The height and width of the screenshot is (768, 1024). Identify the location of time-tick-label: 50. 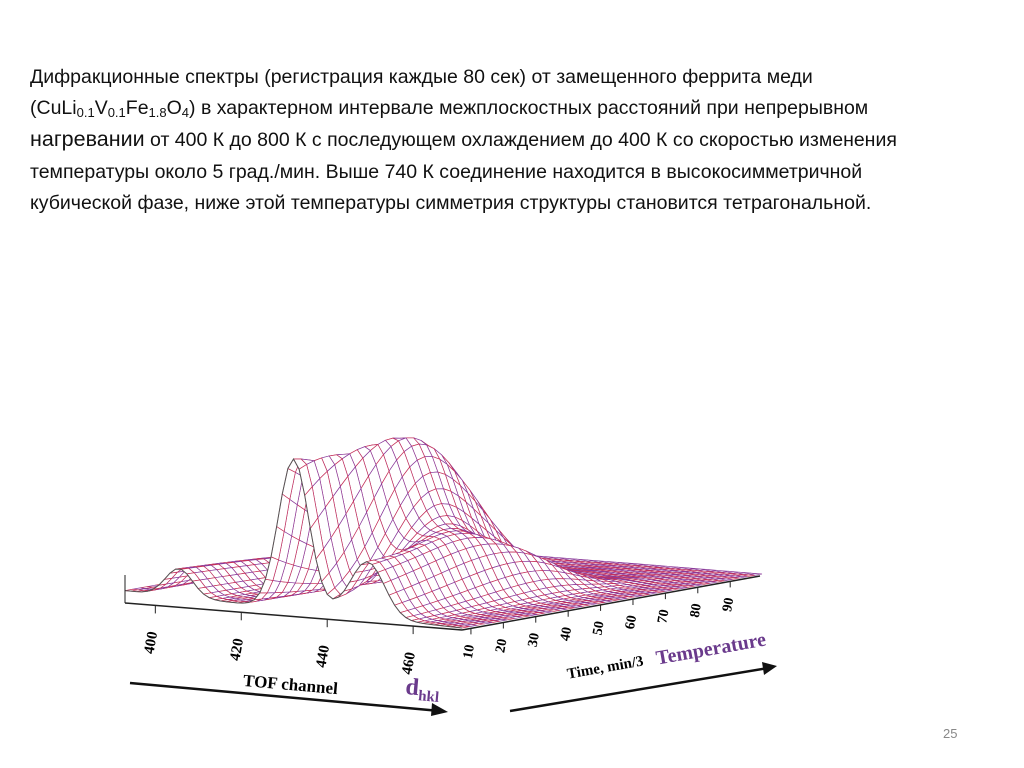
(599, 628).